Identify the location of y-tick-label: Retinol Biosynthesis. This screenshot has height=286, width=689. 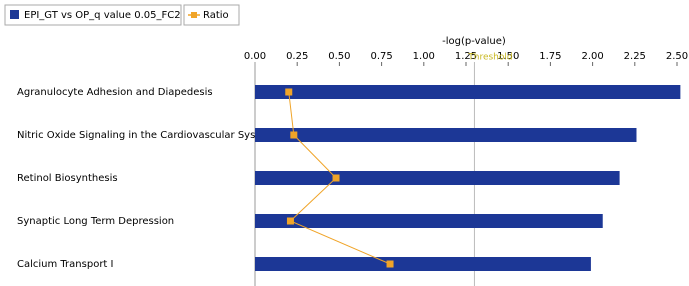
(67, 178).